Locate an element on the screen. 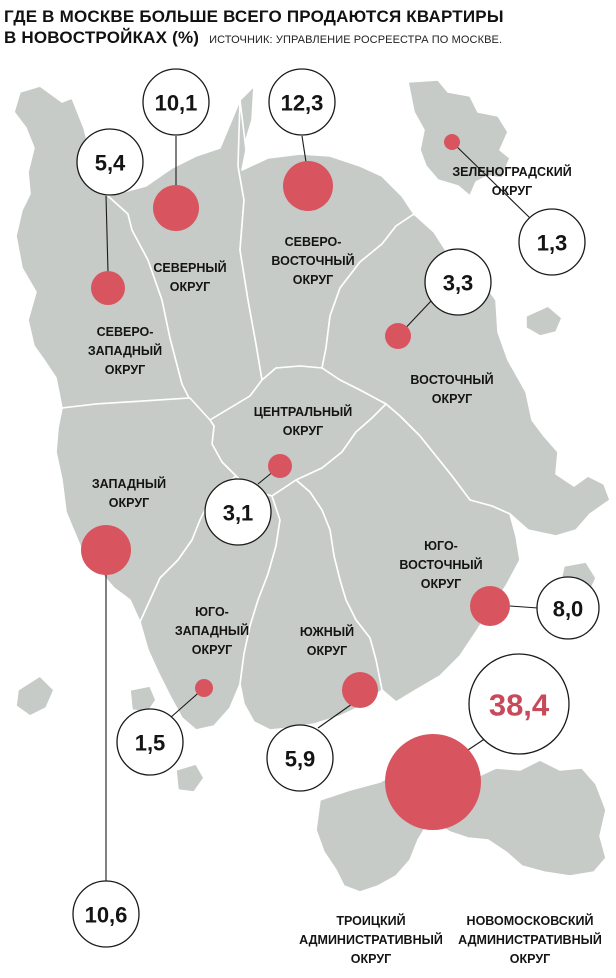 This screenshot has width=616, height=978. region-zelenograd is located at coordinates (459, 138).